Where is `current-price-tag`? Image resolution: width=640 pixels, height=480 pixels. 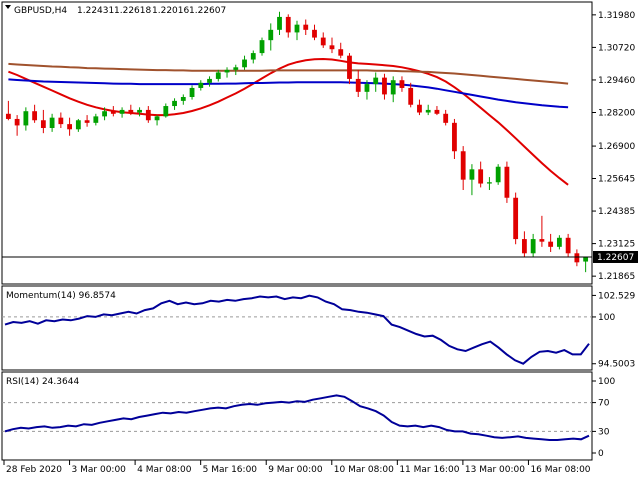
current-price-tag is located at coordinates (615, 256).